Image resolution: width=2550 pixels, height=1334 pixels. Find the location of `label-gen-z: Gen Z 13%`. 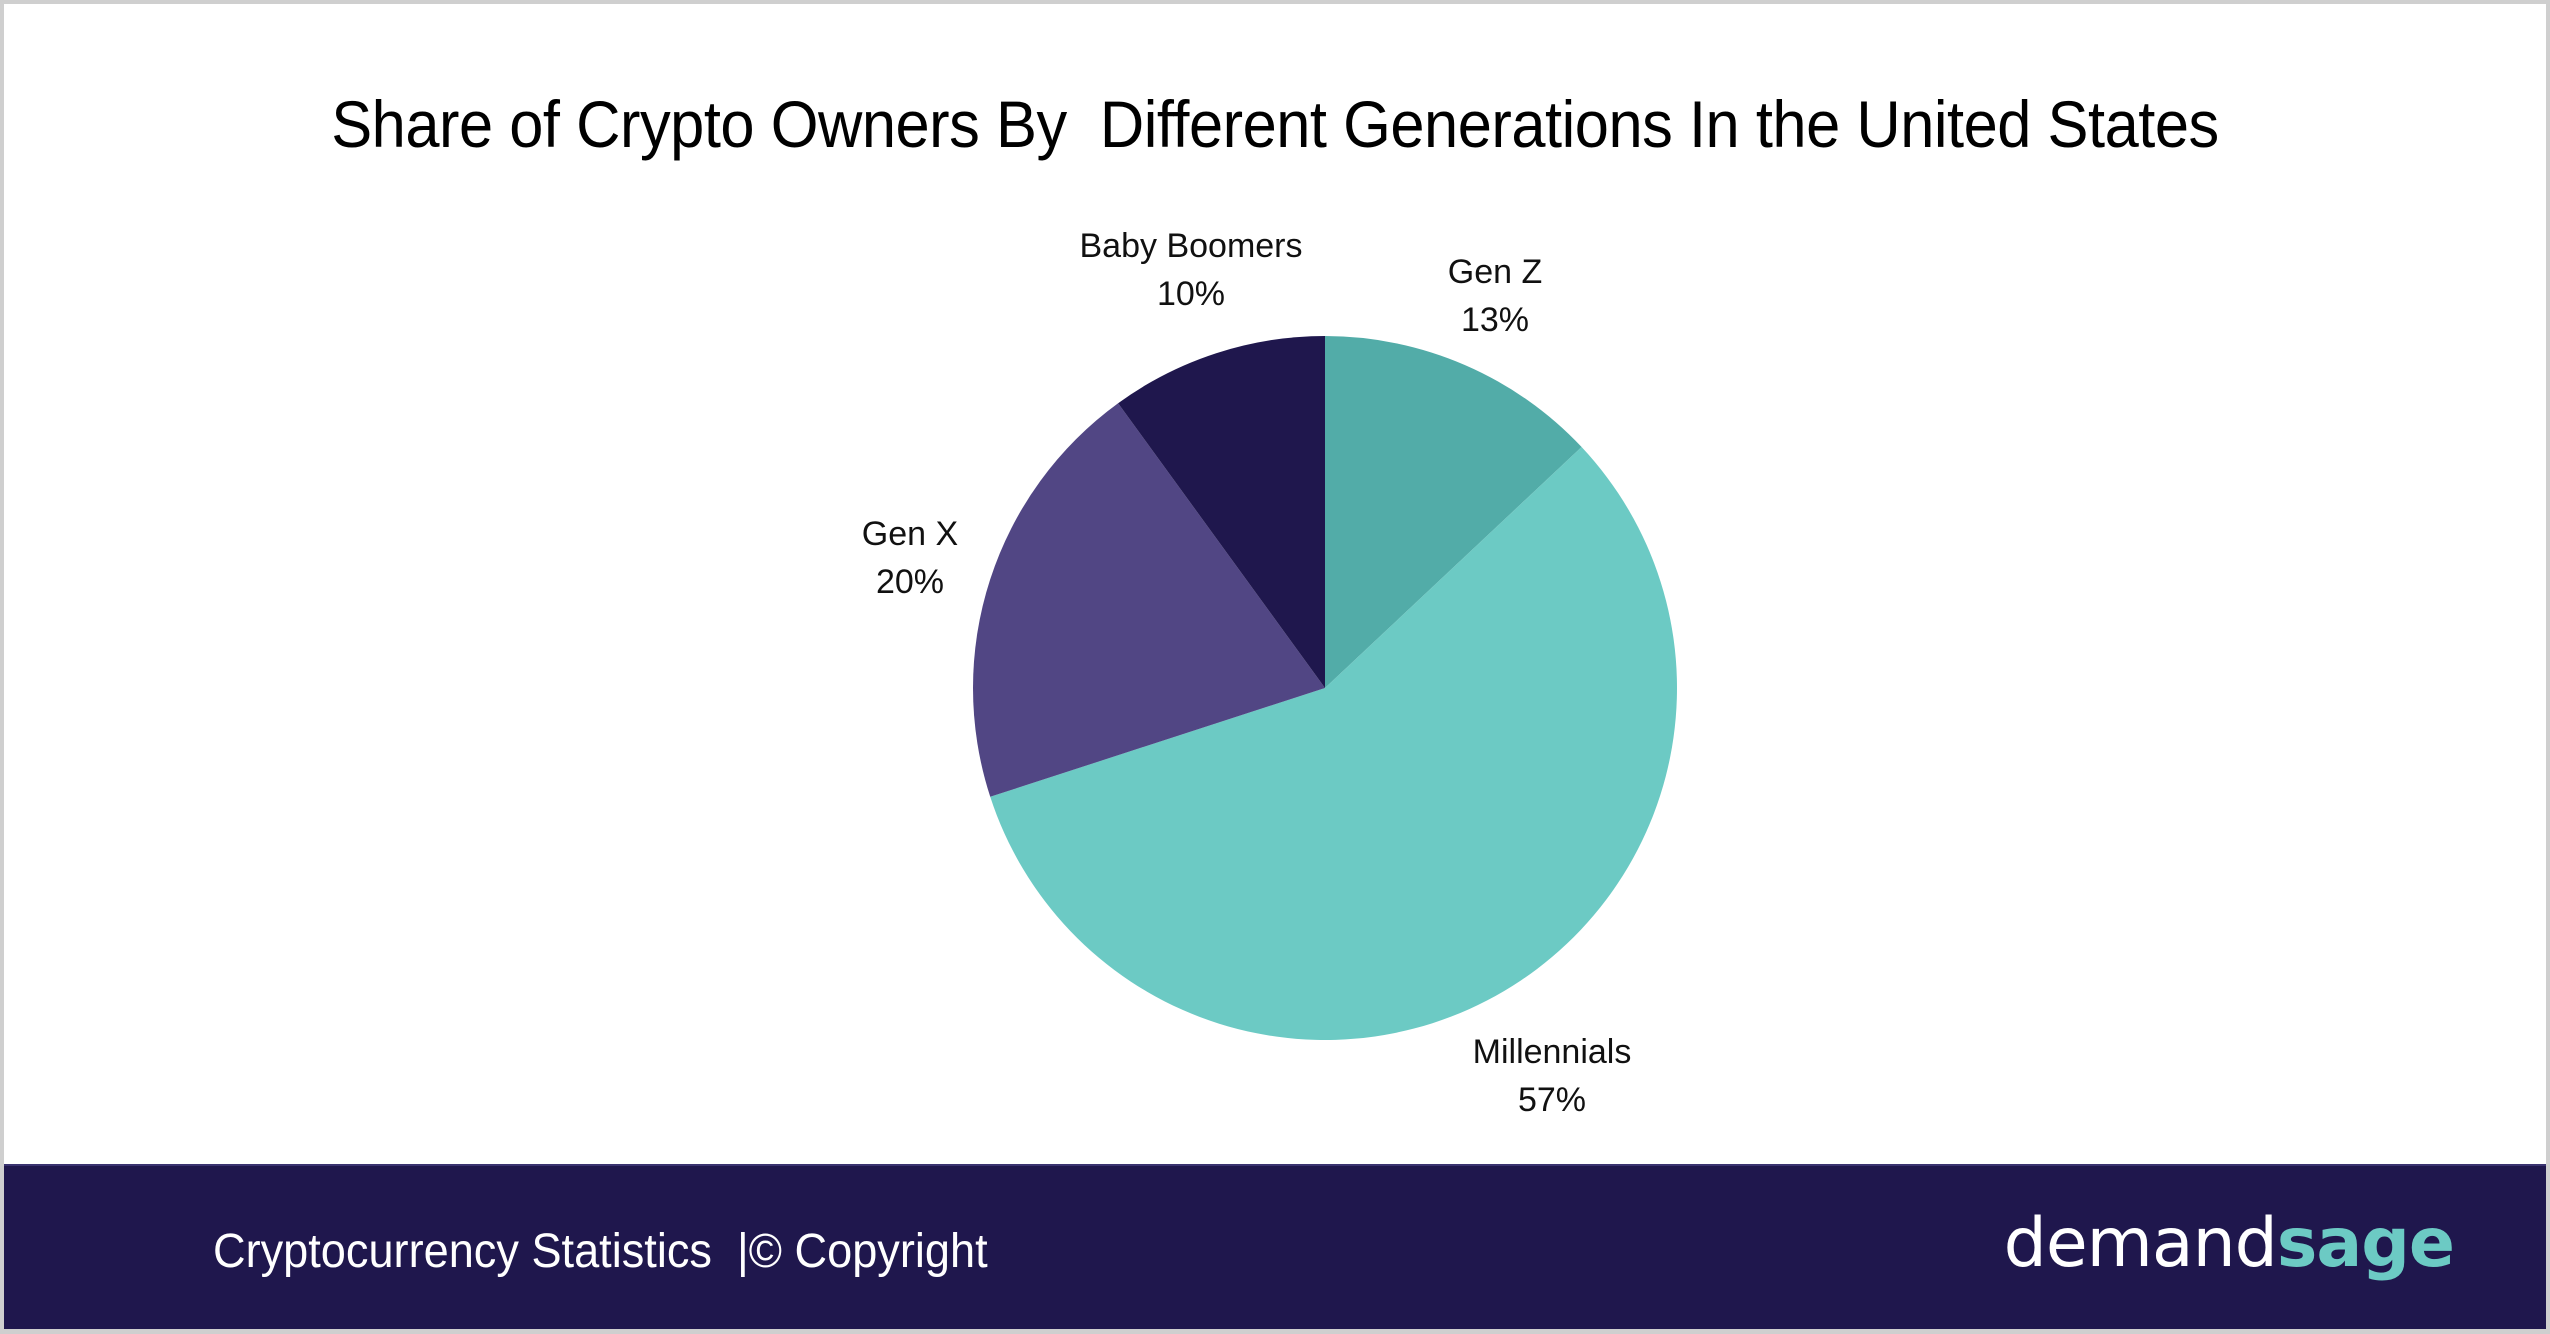

label-gen-z: Gen Z 13% is located at coordinates (1495, 296).